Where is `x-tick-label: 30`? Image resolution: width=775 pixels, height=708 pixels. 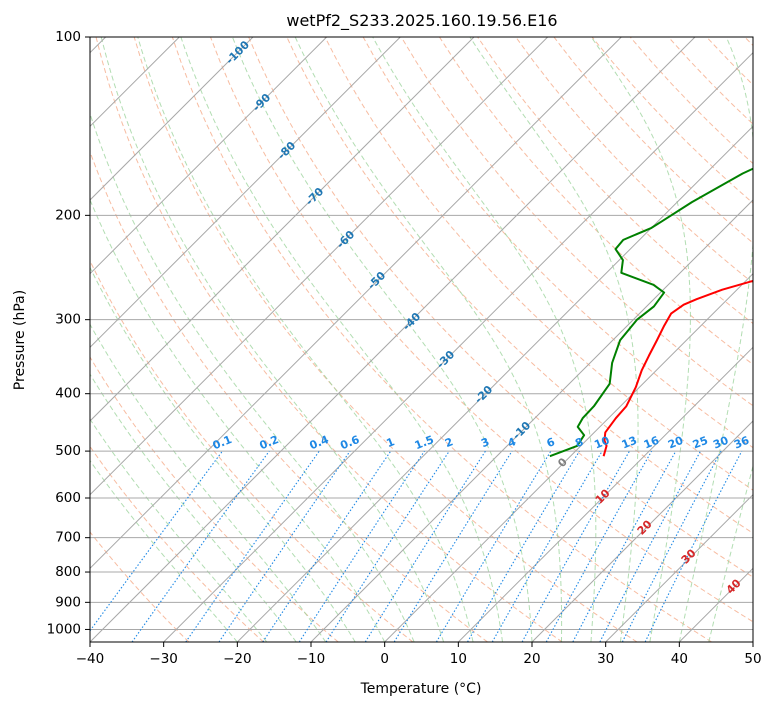
x-tick-label: 30 is located at coordinates (605, 659).